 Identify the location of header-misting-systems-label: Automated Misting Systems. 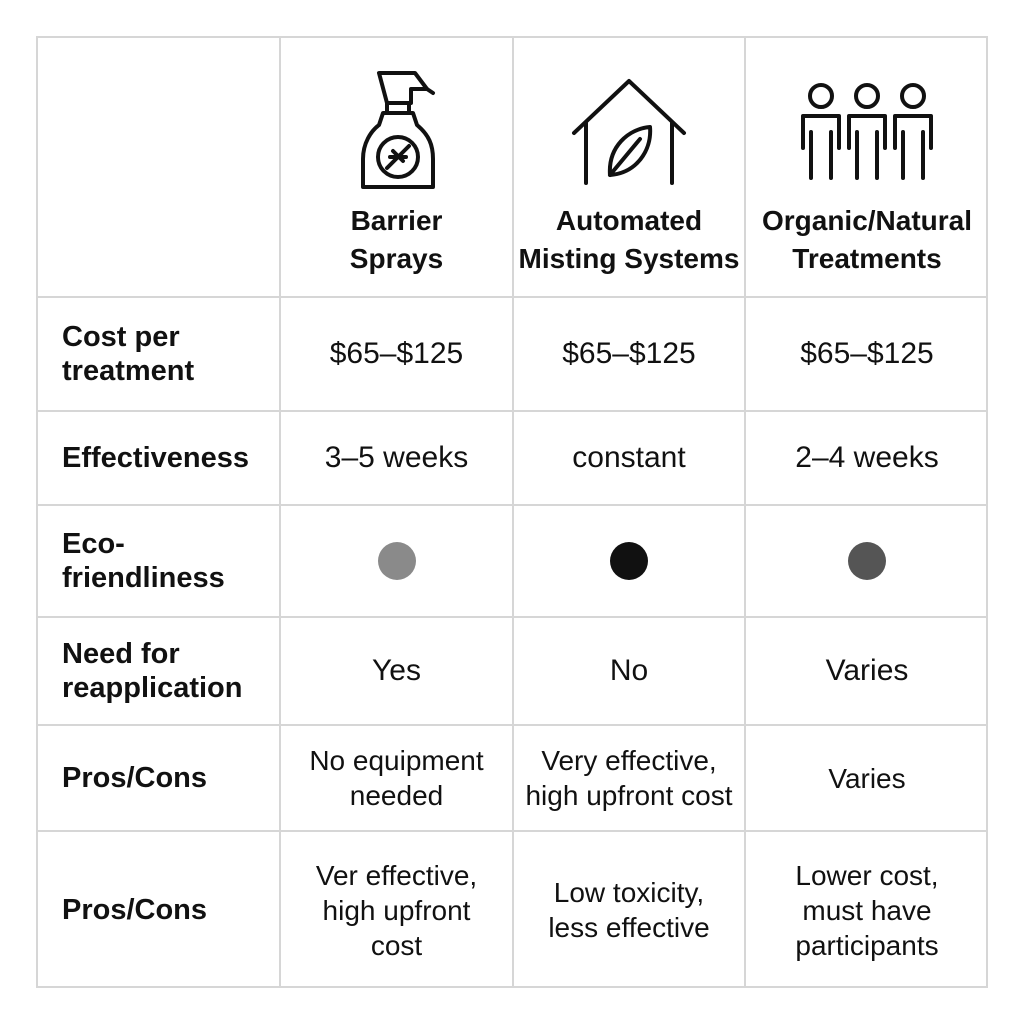
(629, 239).